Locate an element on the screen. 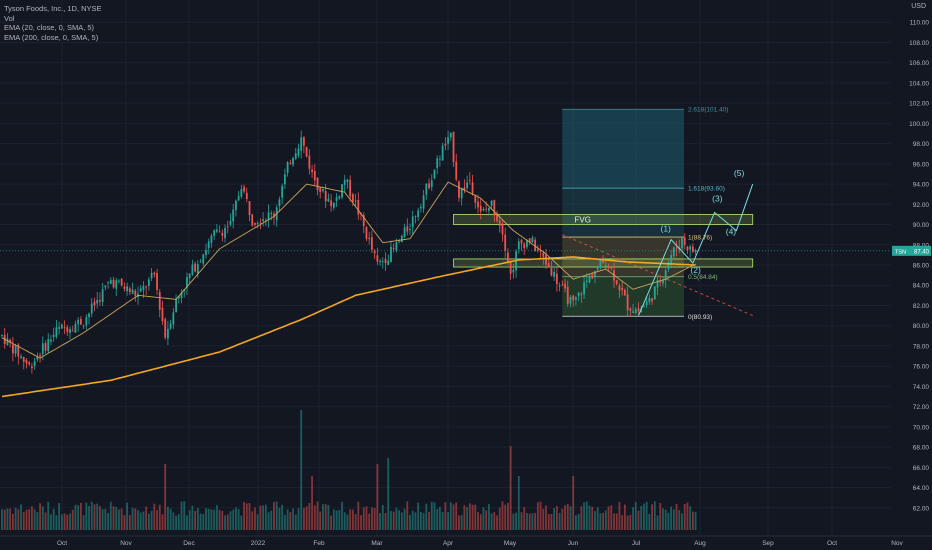 The image size is (932, 550). volume-legend: Vol is located at coordinates (9, 18).